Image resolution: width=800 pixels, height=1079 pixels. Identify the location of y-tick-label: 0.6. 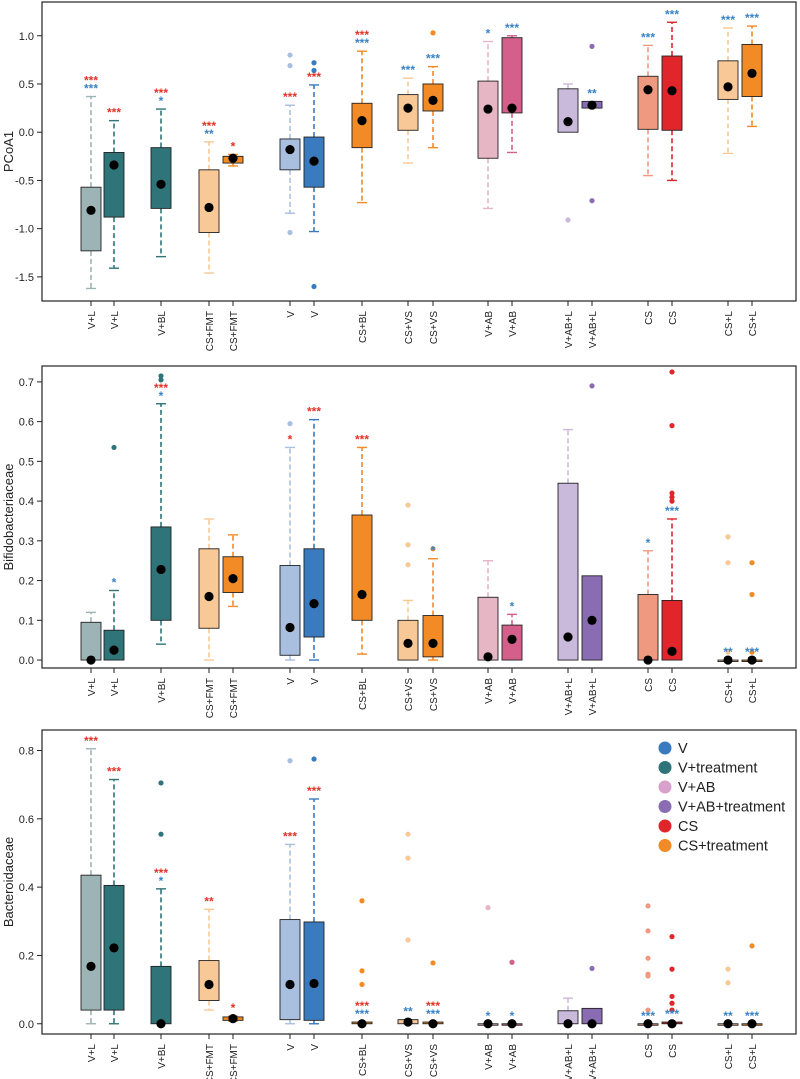
(26, 820).